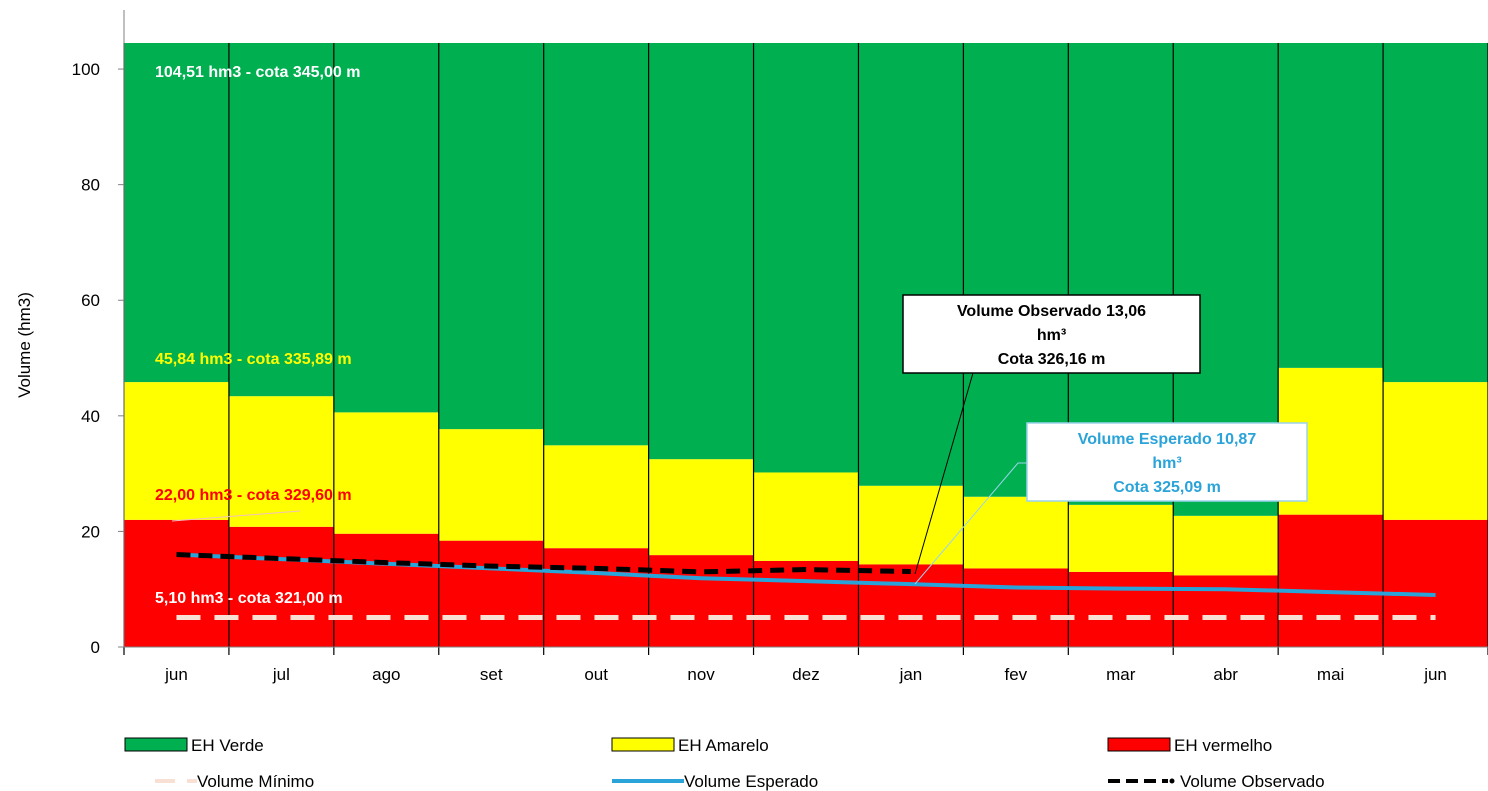 The width and height of the screenshot is (1488, 791). What do you see at coordinates (596, 674) in the screenshot?
I see `x-tick-label-4: out` at bounding box center [596, 674].